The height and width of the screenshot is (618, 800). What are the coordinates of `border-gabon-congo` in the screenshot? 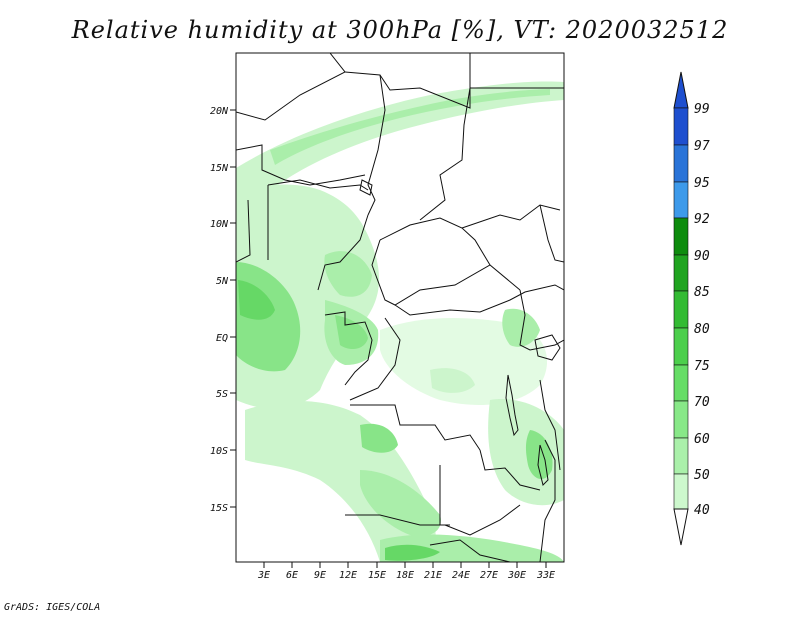 It's located at (348, 348).